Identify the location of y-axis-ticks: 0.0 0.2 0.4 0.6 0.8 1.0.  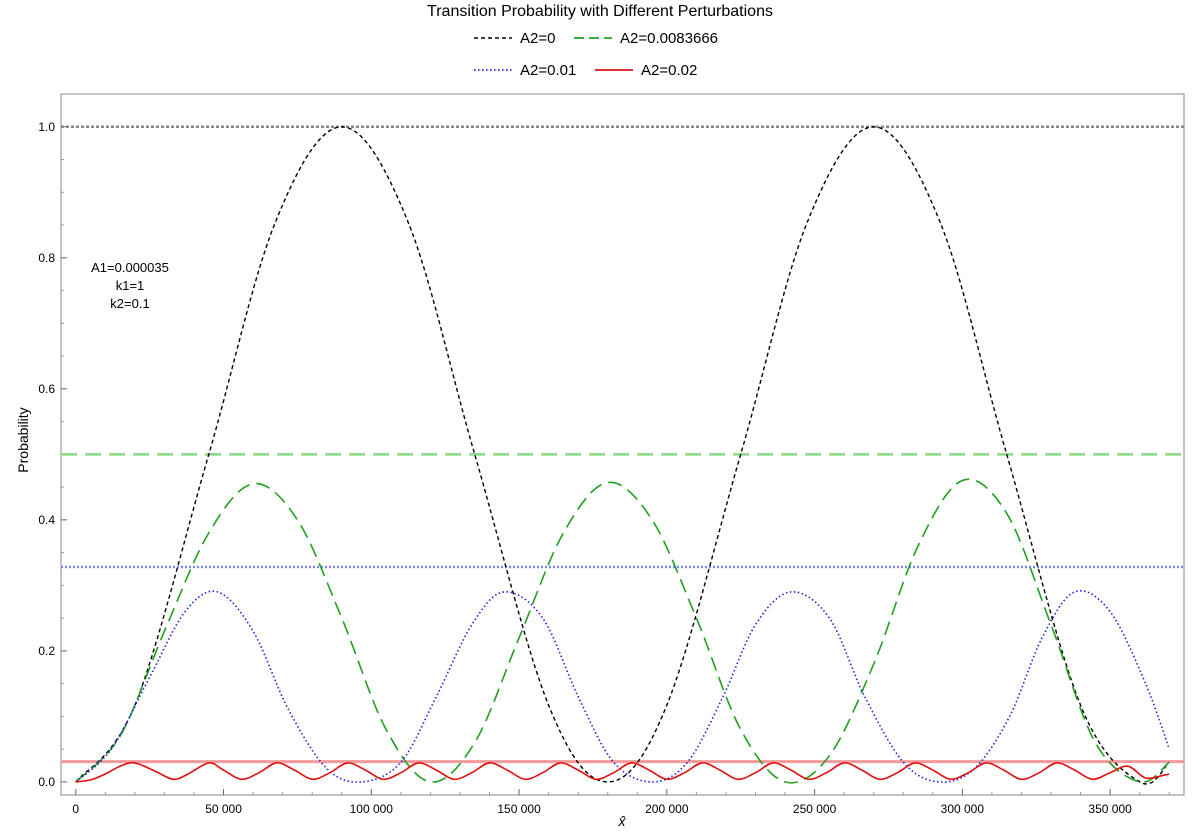
(52, 454).